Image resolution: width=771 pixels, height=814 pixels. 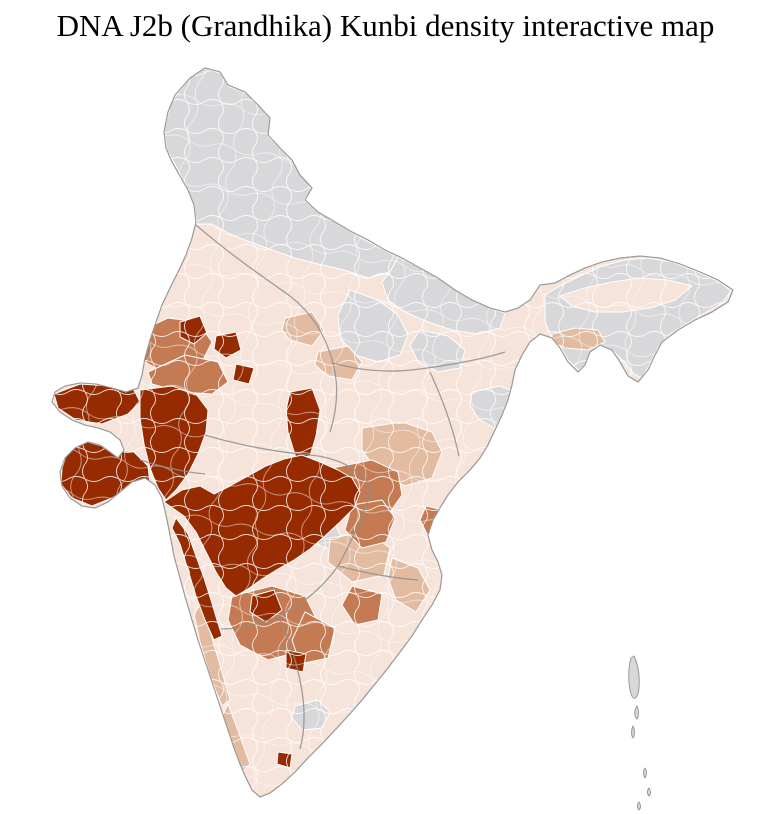 What do you see at coordinates (644, 789) in the screenshot?
I see `region-nicobar-islands` at bounding box center [644, 789].